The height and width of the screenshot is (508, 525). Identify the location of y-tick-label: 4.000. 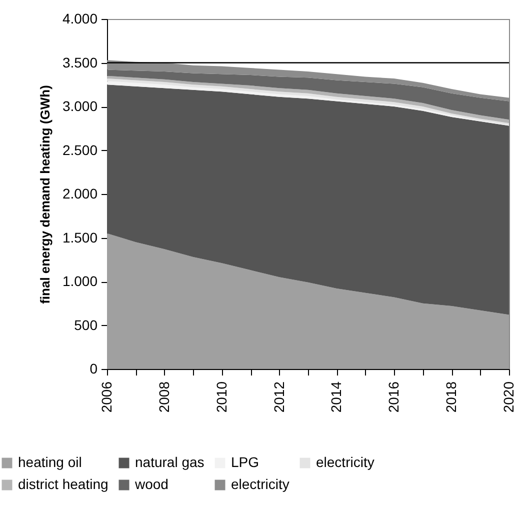
(80, 18).